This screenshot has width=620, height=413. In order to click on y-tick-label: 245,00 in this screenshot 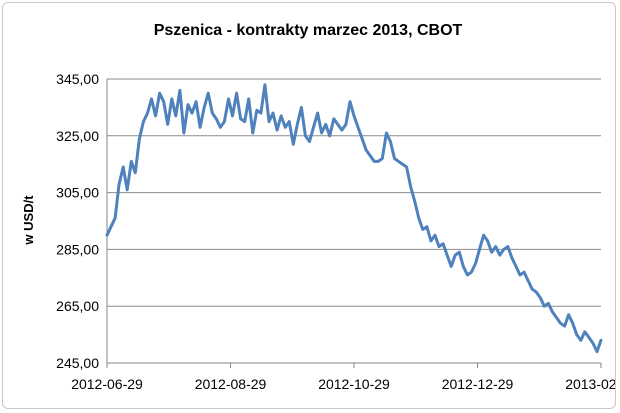, I will do `click(77, 363)`.